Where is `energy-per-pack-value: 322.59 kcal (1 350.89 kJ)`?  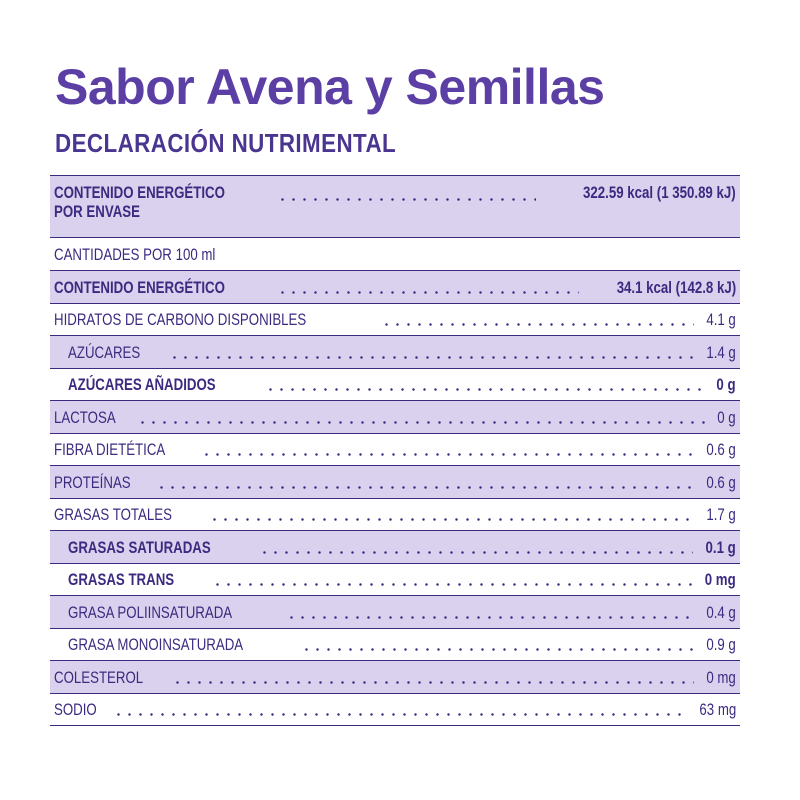 energy-per-pack-value: 322.59 kcal (1 350.89 kJ) is located at coordinates (659, 192).